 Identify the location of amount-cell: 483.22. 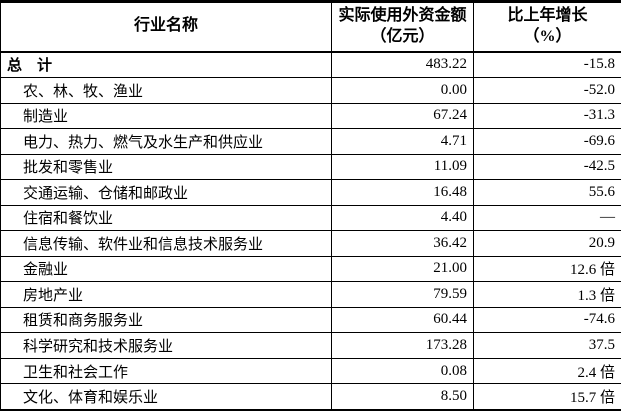
(402, 64).